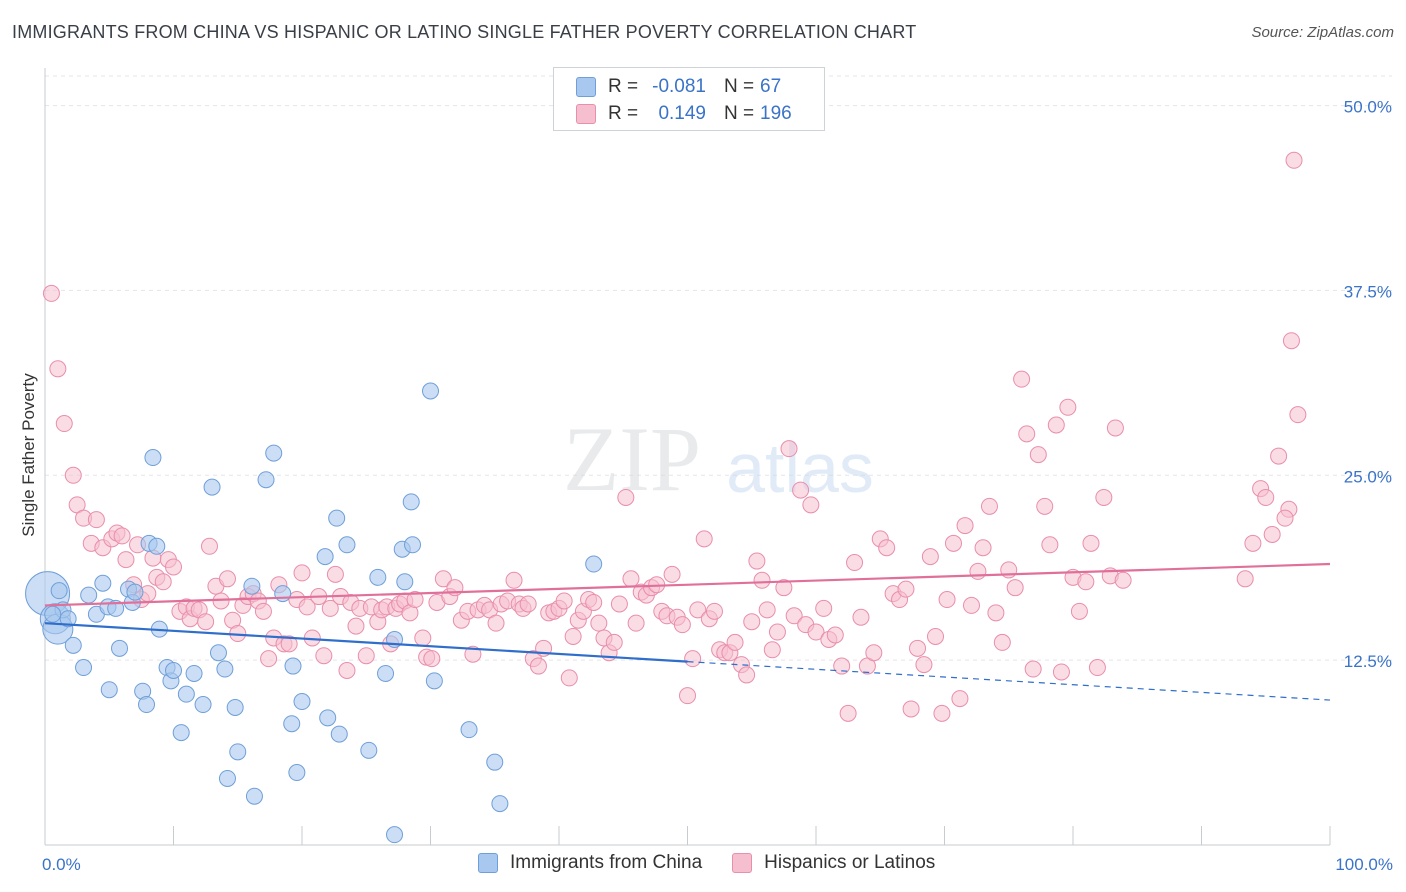 The height and width of the screenshot is (892, 1406). What do you see at coordinates (1368, 476) in the screenshot?
I see `y-tick-label: 25.0%` at bounding box center [1368, 476].